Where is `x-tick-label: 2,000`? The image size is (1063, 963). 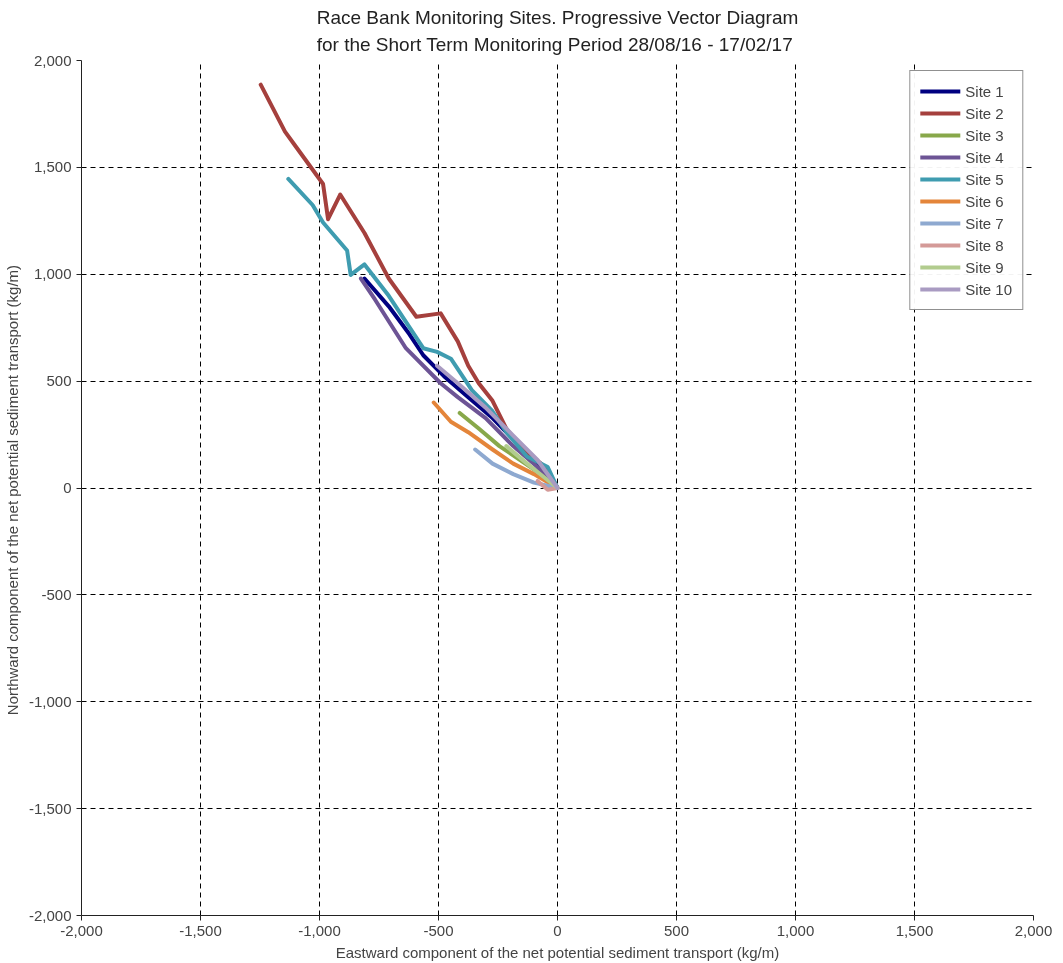
x-tick-label: 2,000 is located at coordinates (1033, 930).